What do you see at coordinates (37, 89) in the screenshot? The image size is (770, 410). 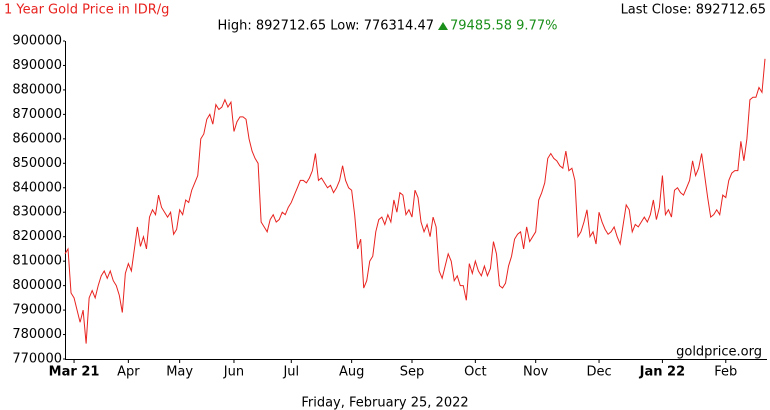 I see `y-tick-label: 880000` at bounding box center [37, 89].